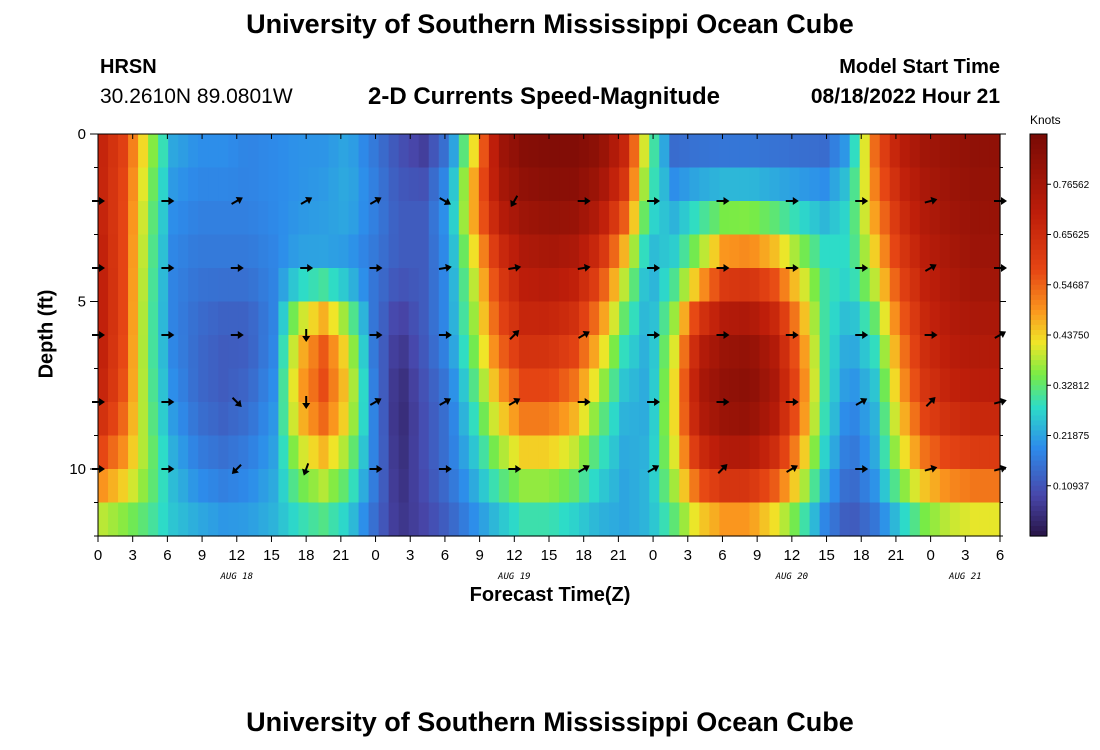 The image size is (1100, 750). I want to click on x-tick-label: 21, so click(341, 555).